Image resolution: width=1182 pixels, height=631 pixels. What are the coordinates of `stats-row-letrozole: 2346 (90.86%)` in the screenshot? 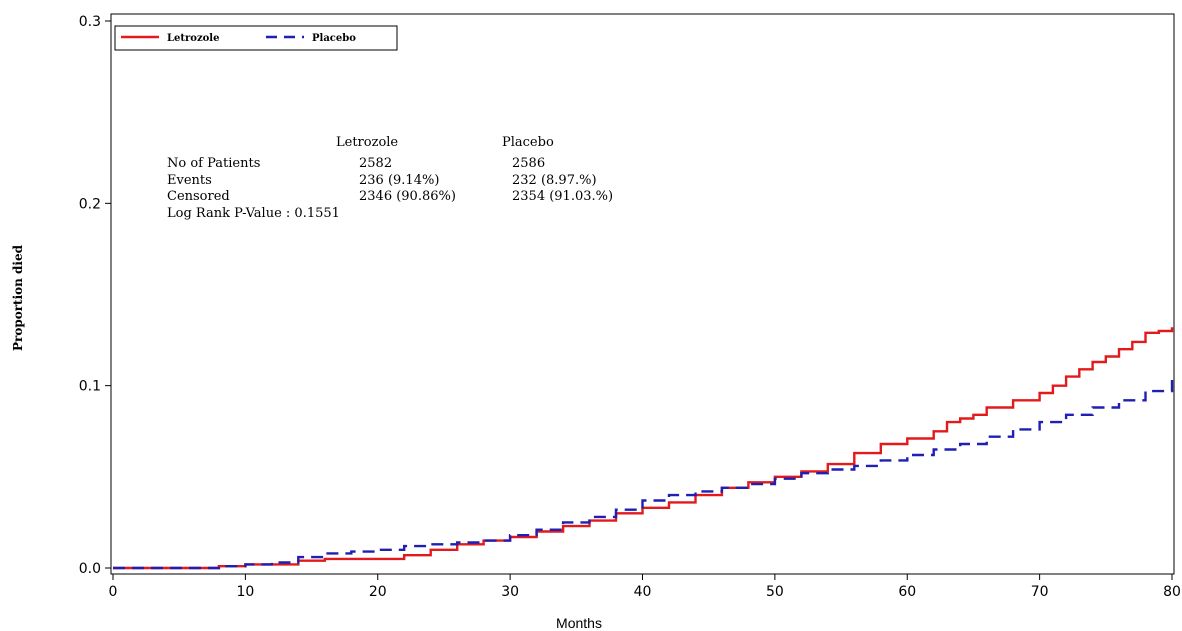 It's located at (407, 196).